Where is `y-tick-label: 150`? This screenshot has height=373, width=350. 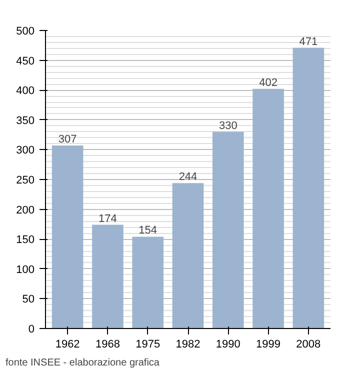 y-tick-label: 150 is located at coordinates (25, 240).